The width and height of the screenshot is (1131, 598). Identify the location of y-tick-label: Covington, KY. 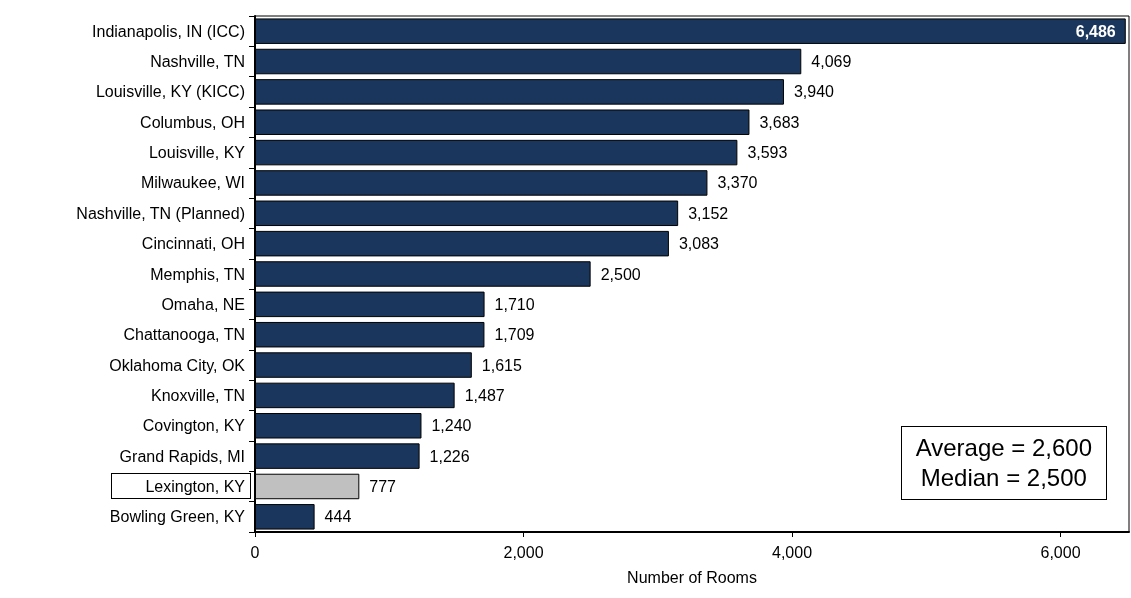
(194, 426).